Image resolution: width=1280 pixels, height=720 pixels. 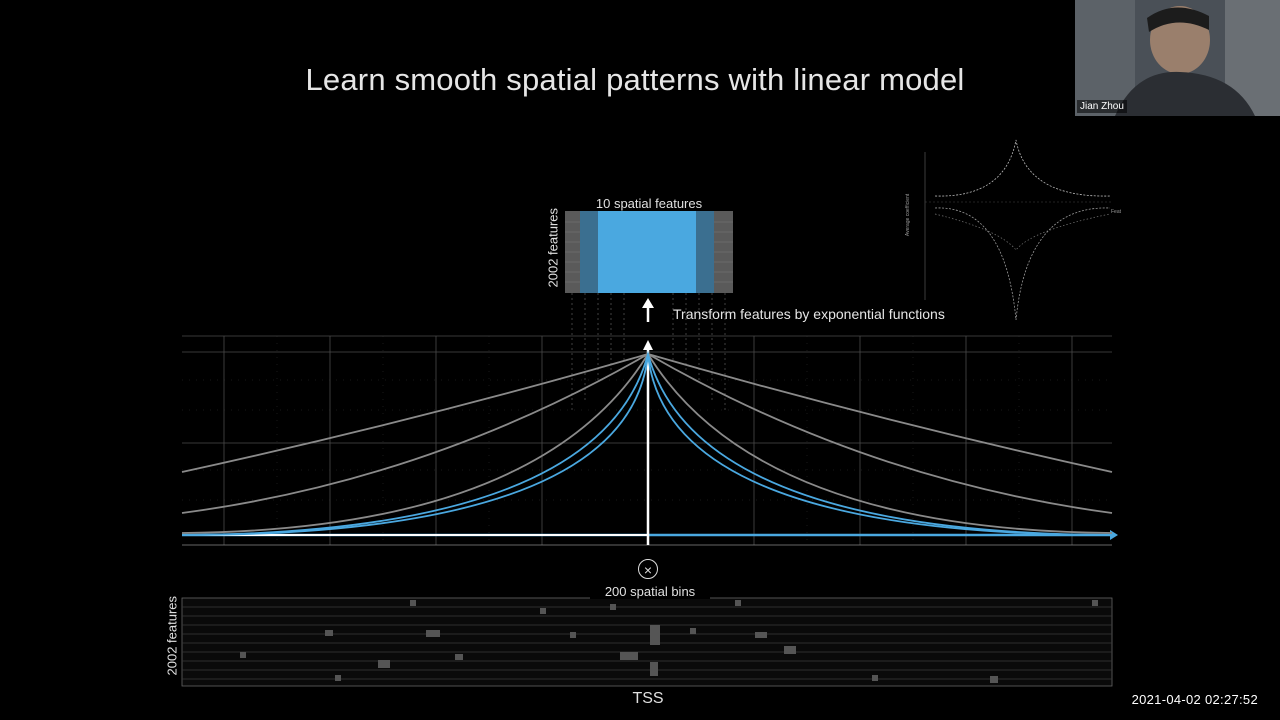 I want to click on inset-plot, so click(x=1018, y=230).